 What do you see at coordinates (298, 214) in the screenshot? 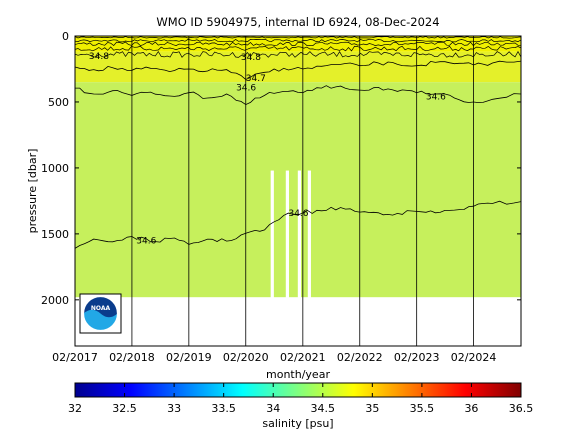
I see `contour-label-5: 34.6` at bounding box center [298, 214].